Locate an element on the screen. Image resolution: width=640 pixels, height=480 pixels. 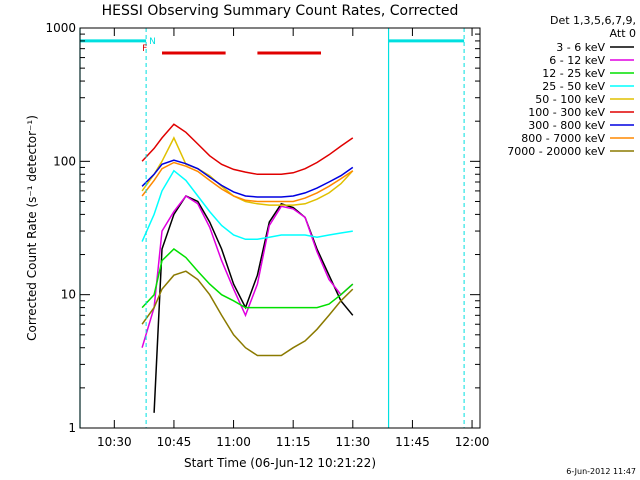
legend-label: 800 - 7000 keV is located at coordinates (563, 138).